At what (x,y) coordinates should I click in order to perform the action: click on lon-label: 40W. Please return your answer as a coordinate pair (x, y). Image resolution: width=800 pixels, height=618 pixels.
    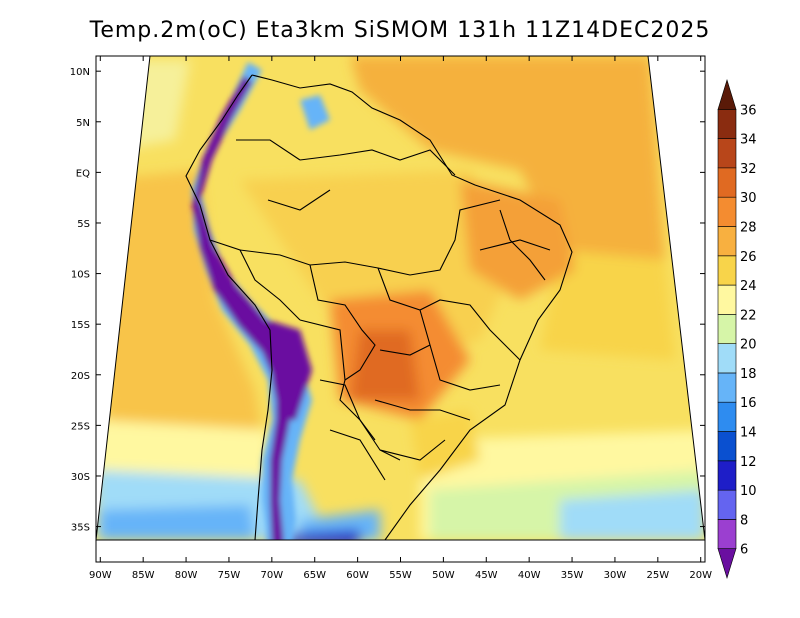
    Looking at the image, I should click on (529, 575).